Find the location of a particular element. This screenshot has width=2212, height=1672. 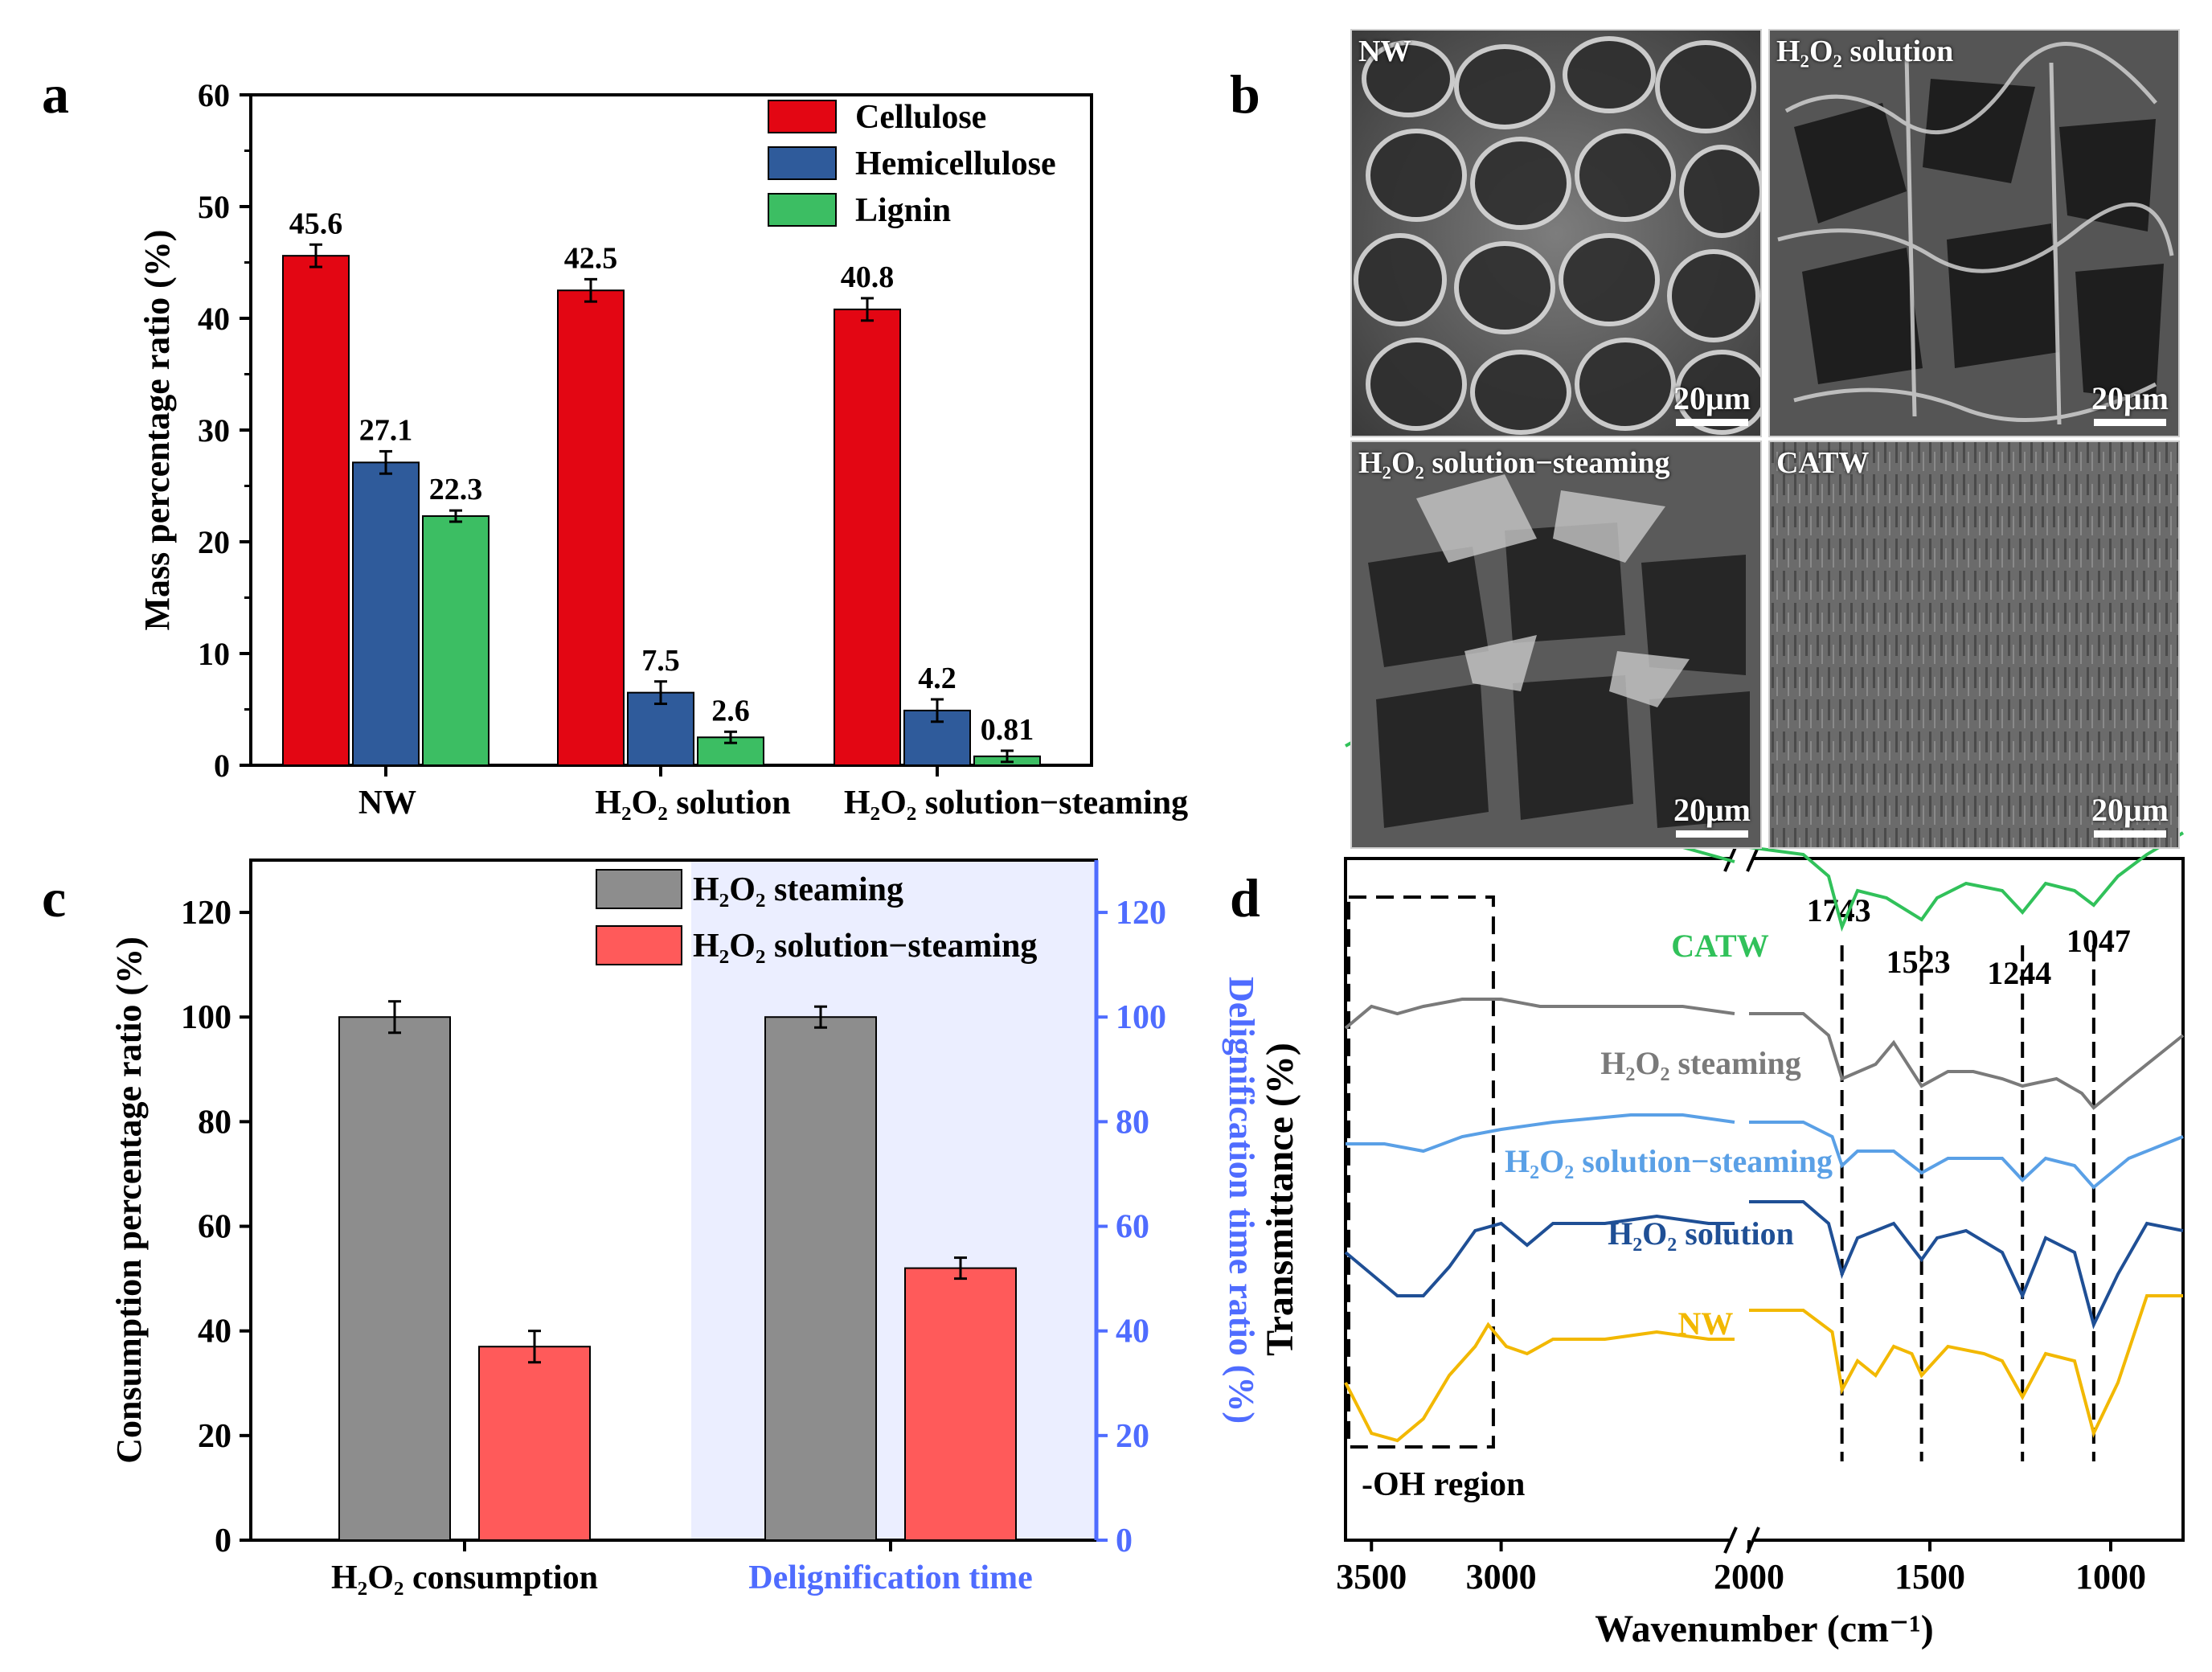

y-right-tick-label: 60 is located at coordinates (1132, 1227).